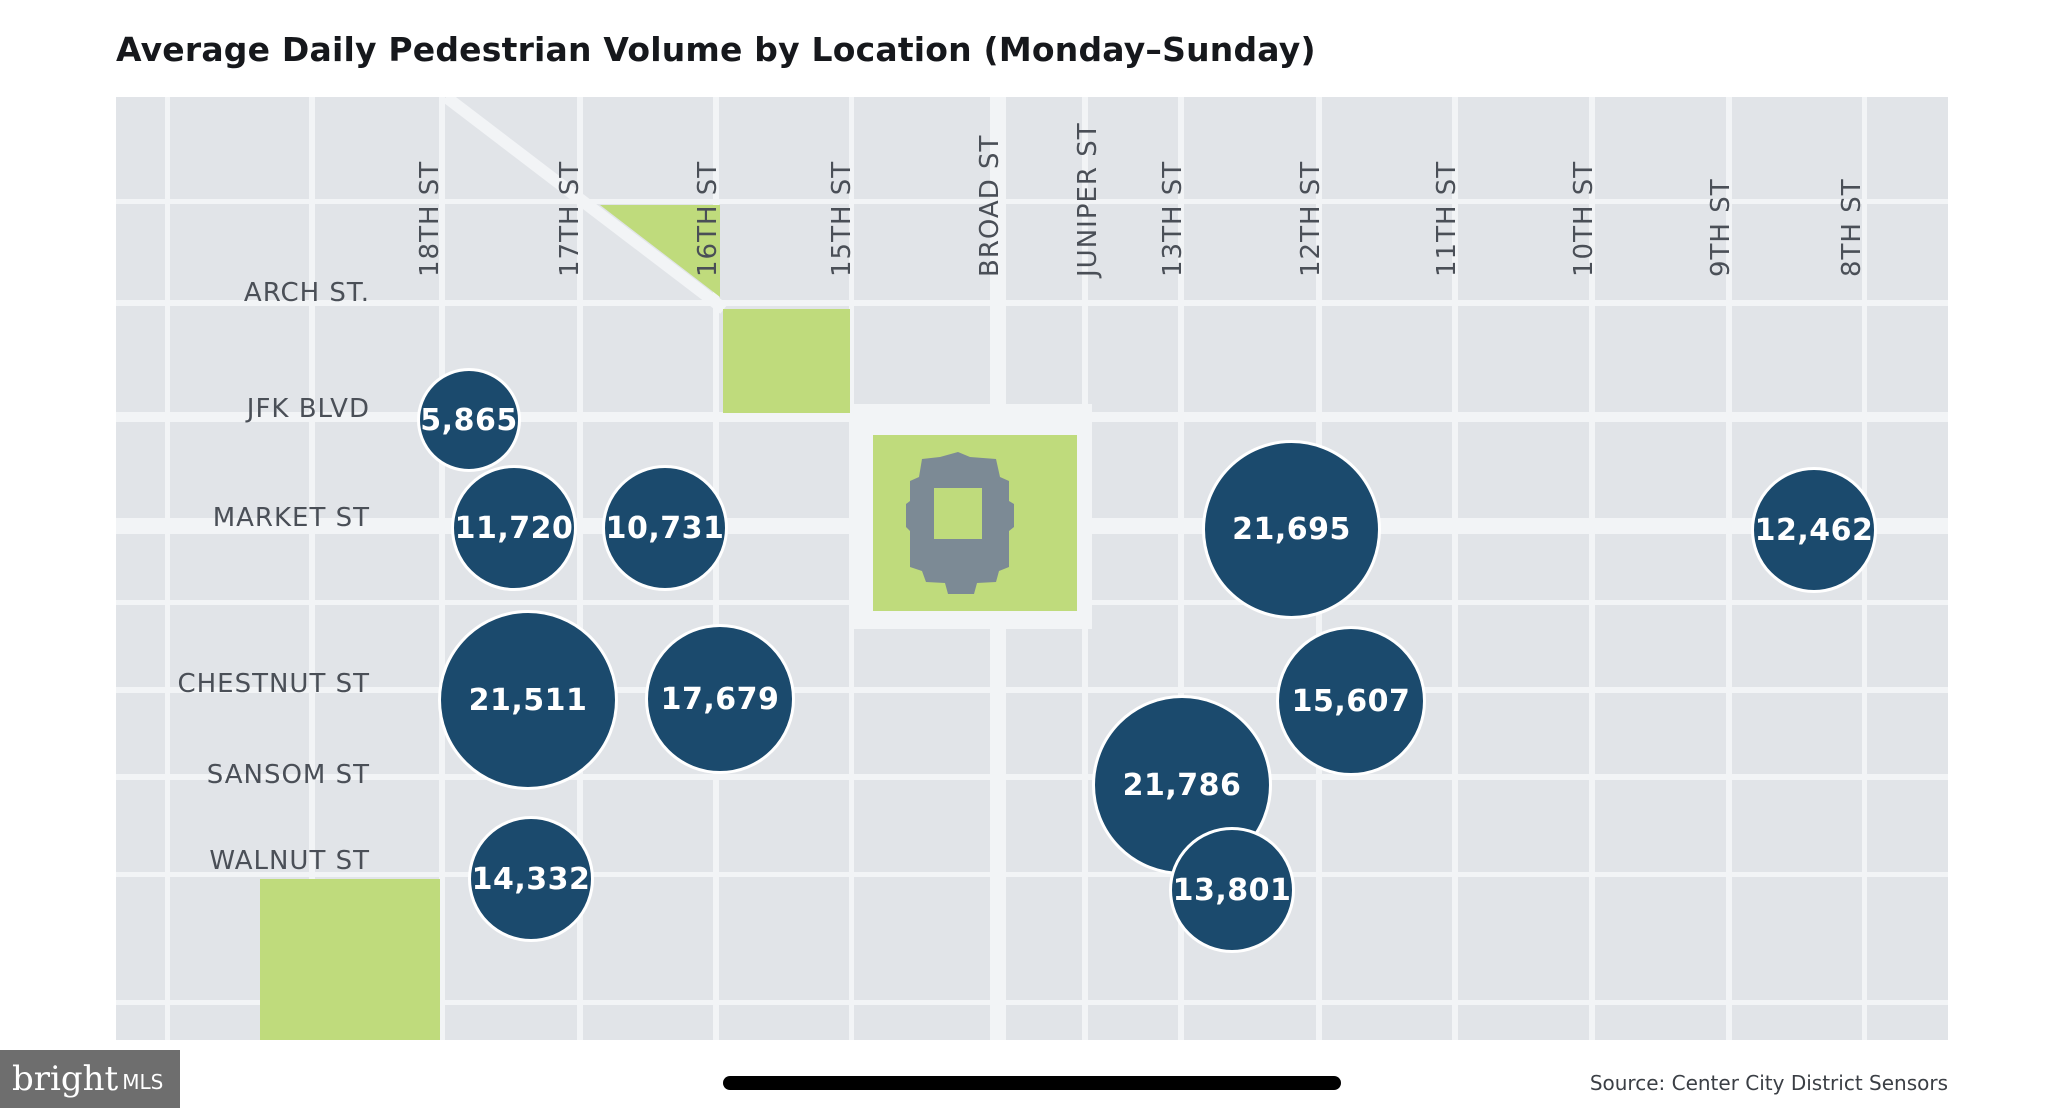  I want to click on volume-bubble-16th-market: 10,731, so click(665, 528).